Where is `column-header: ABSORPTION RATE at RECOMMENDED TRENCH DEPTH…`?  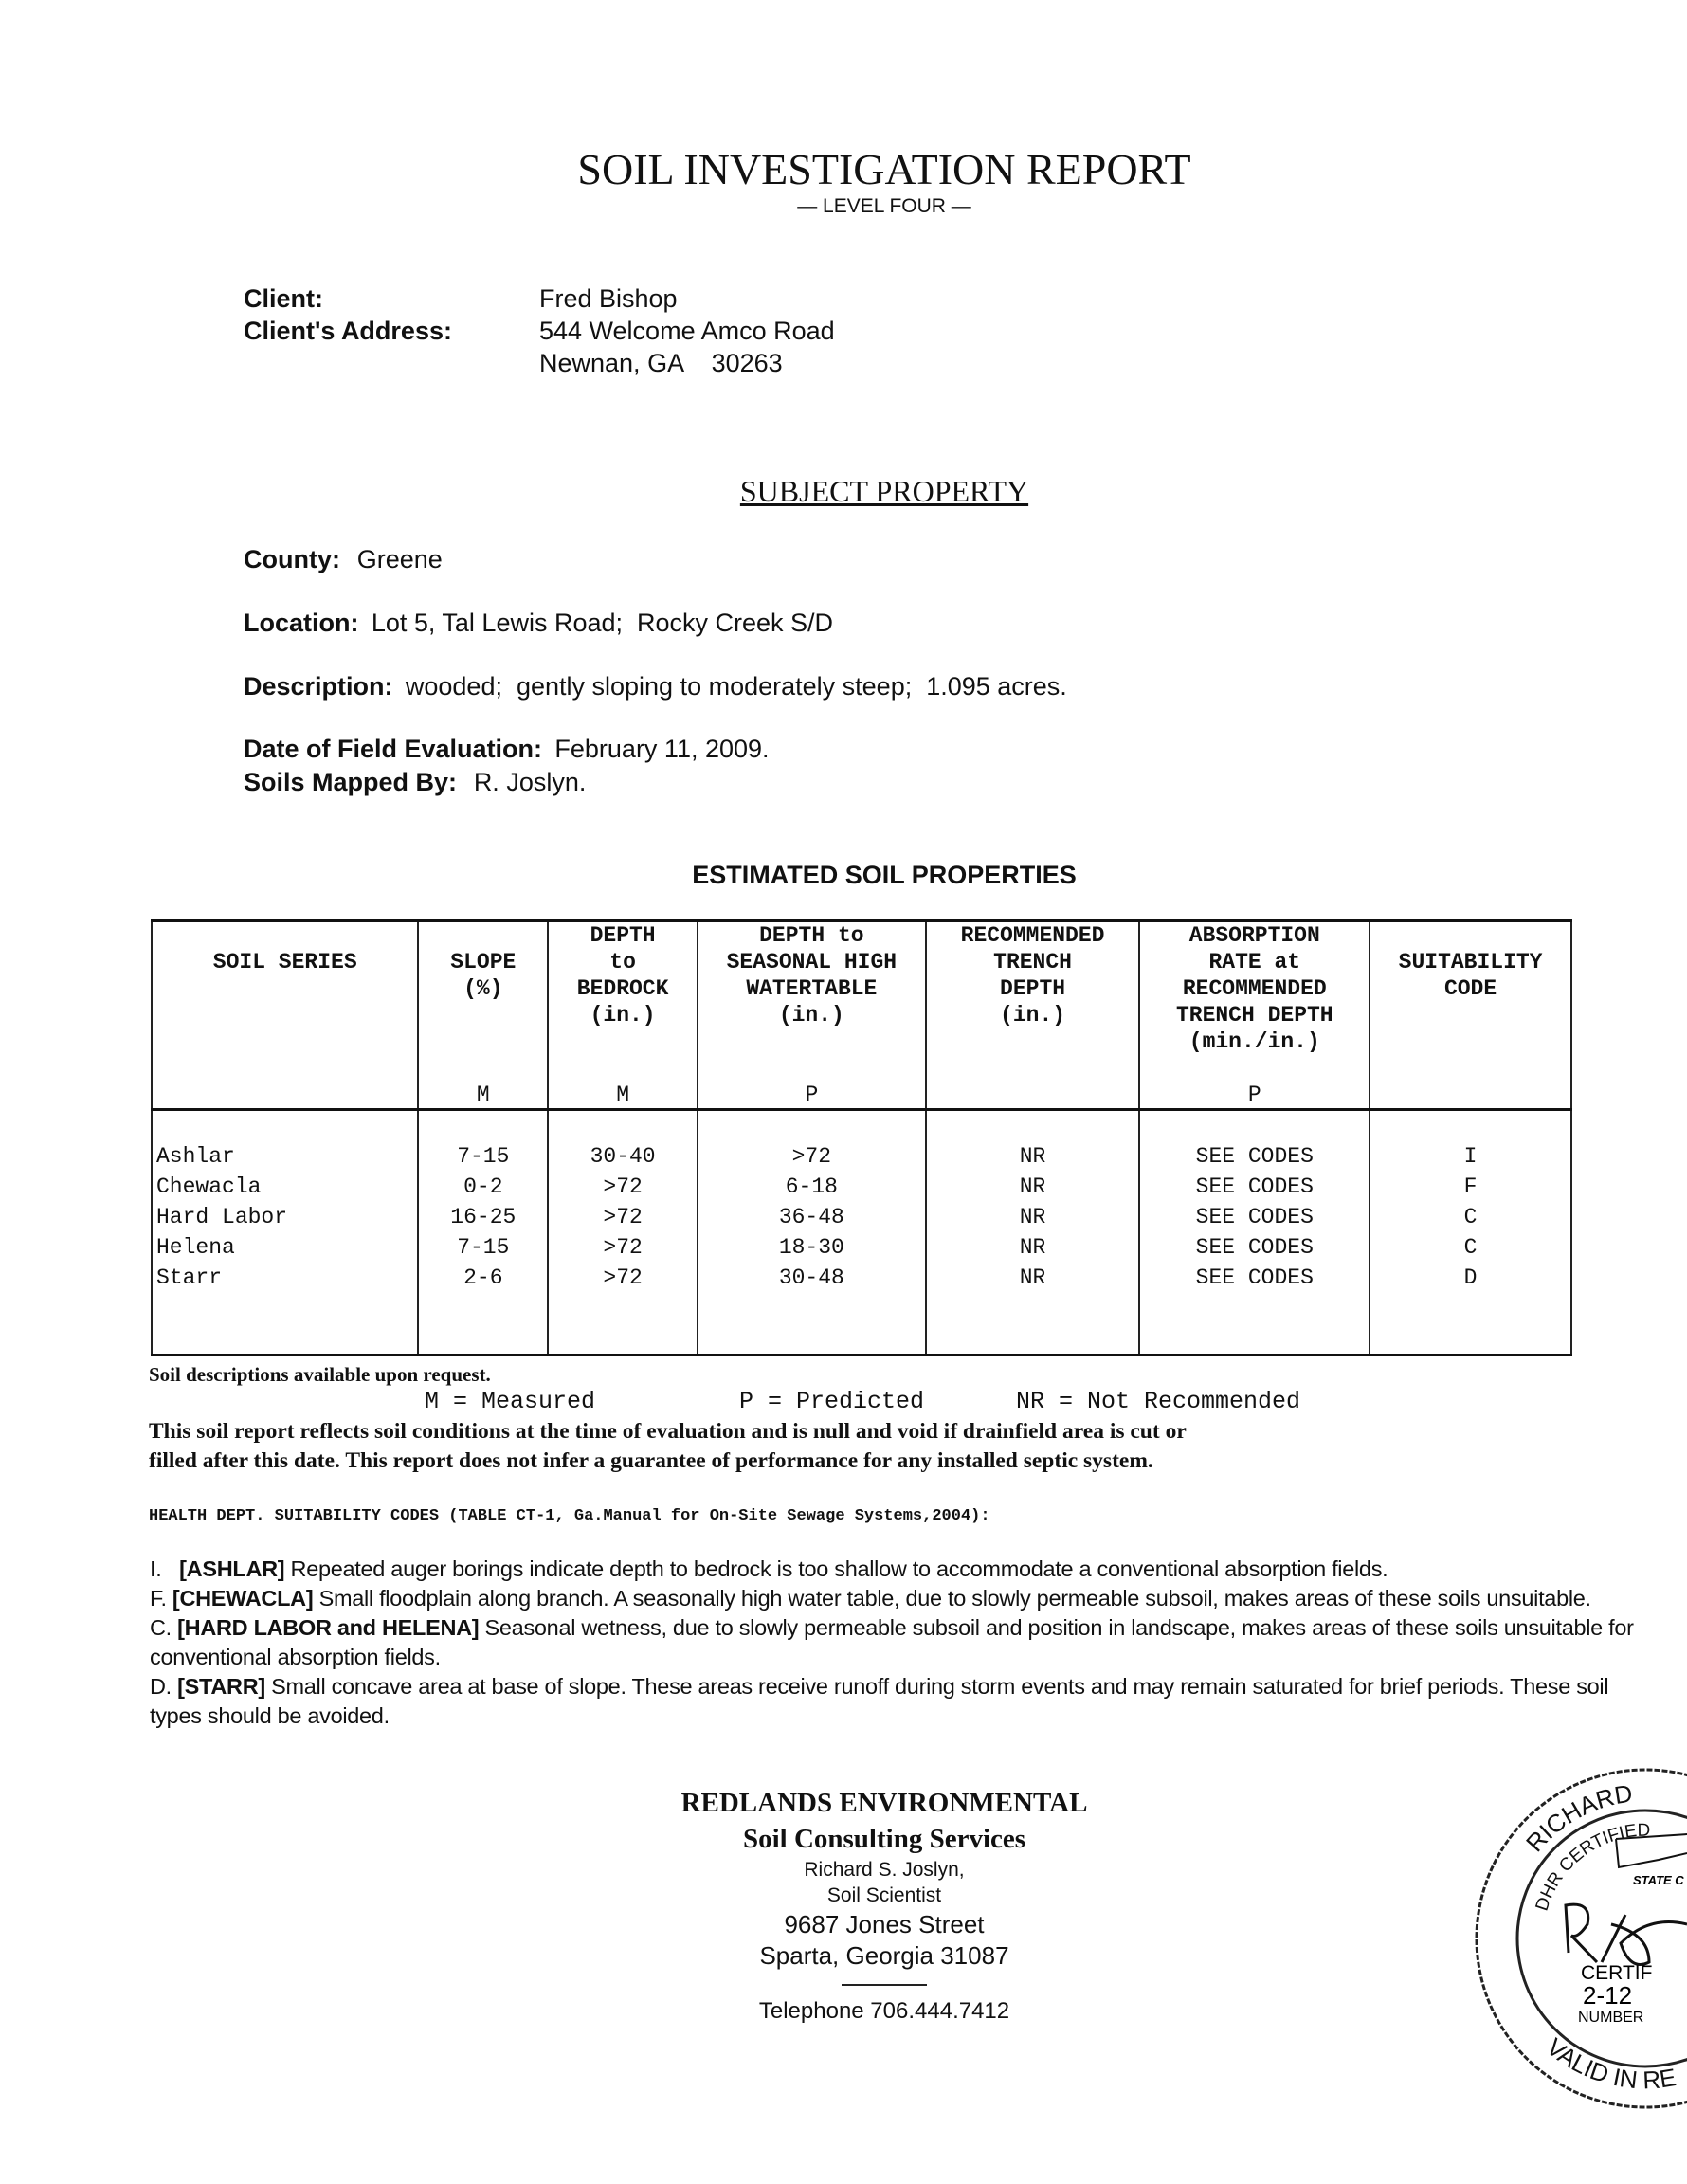 column-header: ABSORPTION RATE at RECOMMENDED TRENCH DEPTH… is located at coordinates (1254, 1015).